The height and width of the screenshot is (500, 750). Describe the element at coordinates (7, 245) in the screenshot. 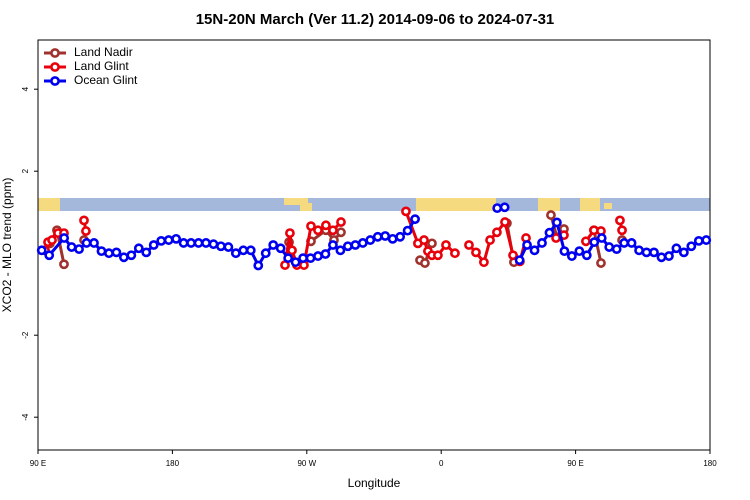

I see `y-axis-label: XCO2 - MLO trend (ppm)` at that location.